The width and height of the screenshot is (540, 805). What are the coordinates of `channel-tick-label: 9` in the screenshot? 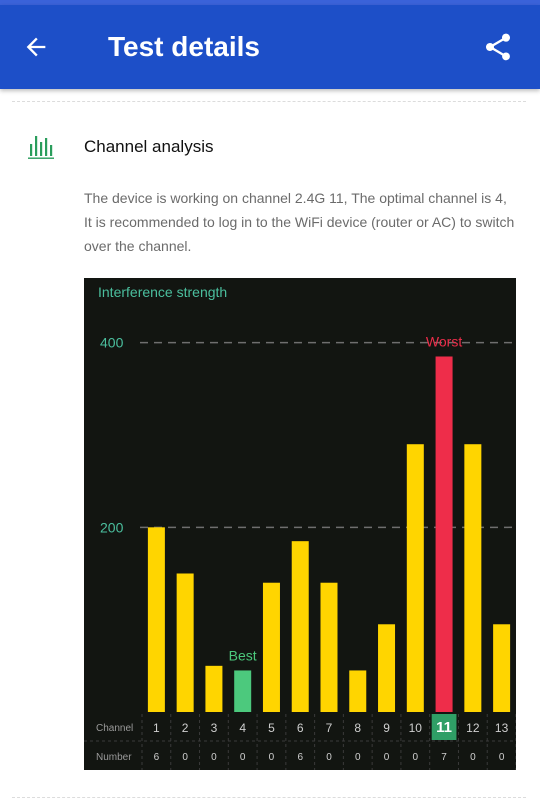 It's located at (386, 728).